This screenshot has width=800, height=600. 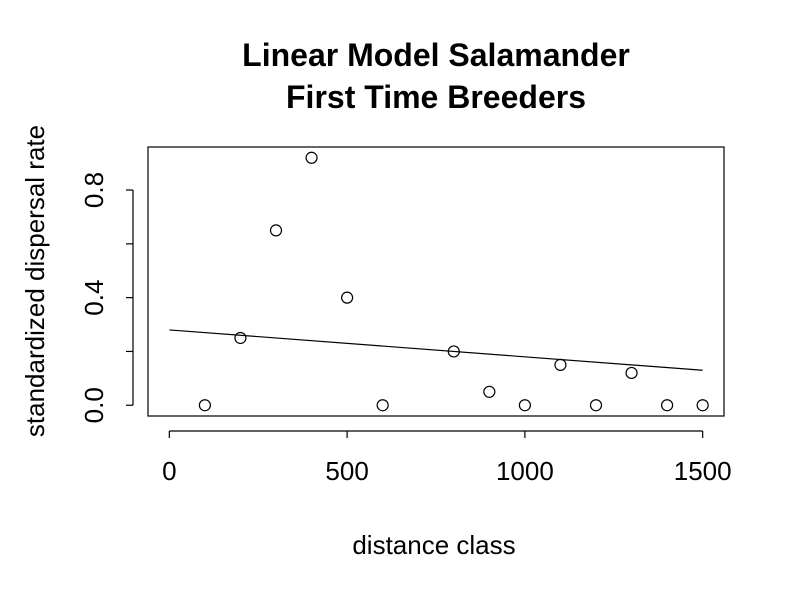 I want to click on x-axis: 0 500 1000 1500, so click(x=447, y=458).